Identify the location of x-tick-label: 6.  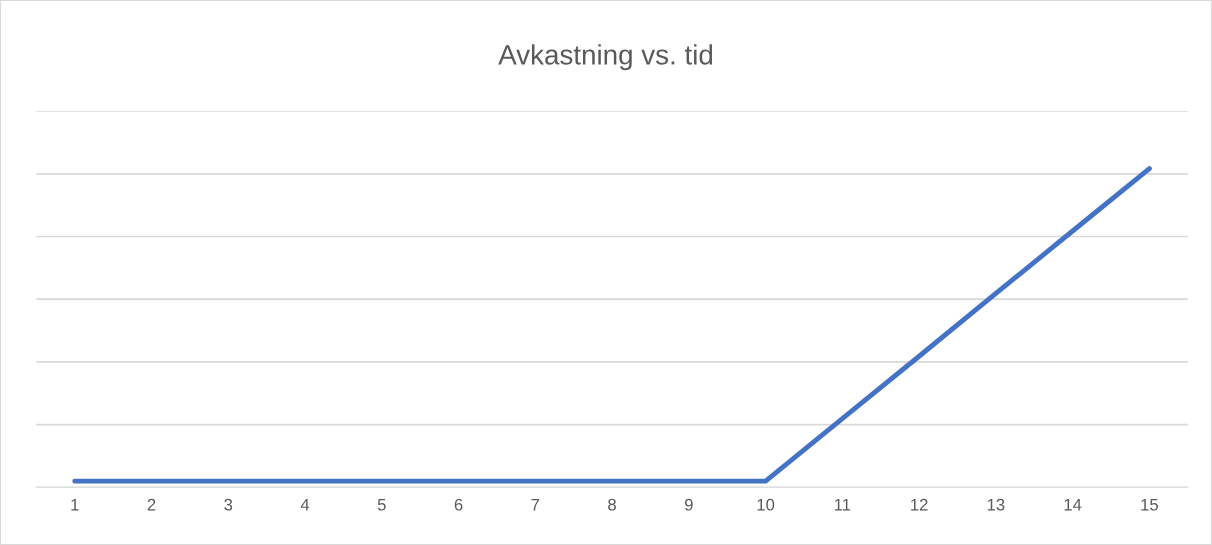
(458, 504).